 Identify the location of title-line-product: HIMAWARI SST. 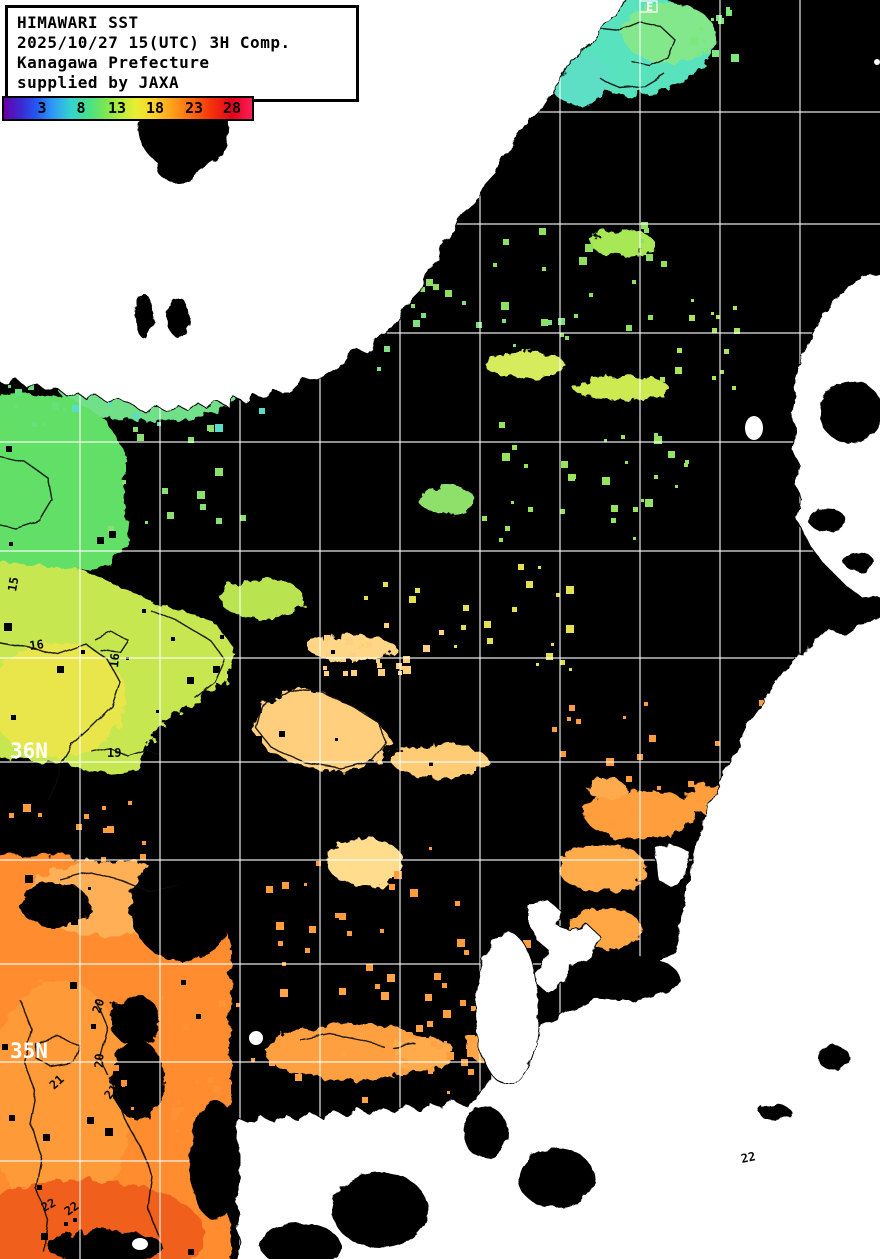
(78, 22).